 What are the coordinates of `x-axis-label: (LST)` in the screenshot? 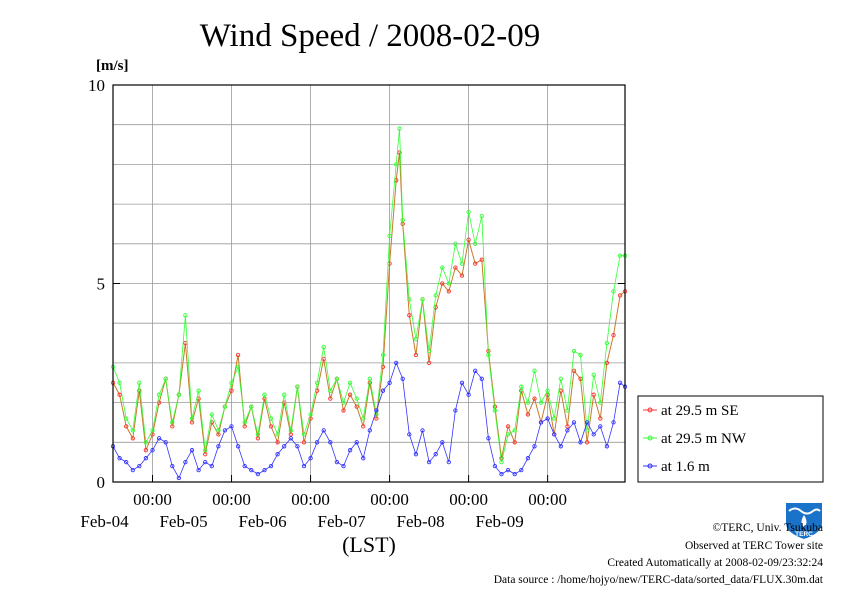 It's located at (369, 544).